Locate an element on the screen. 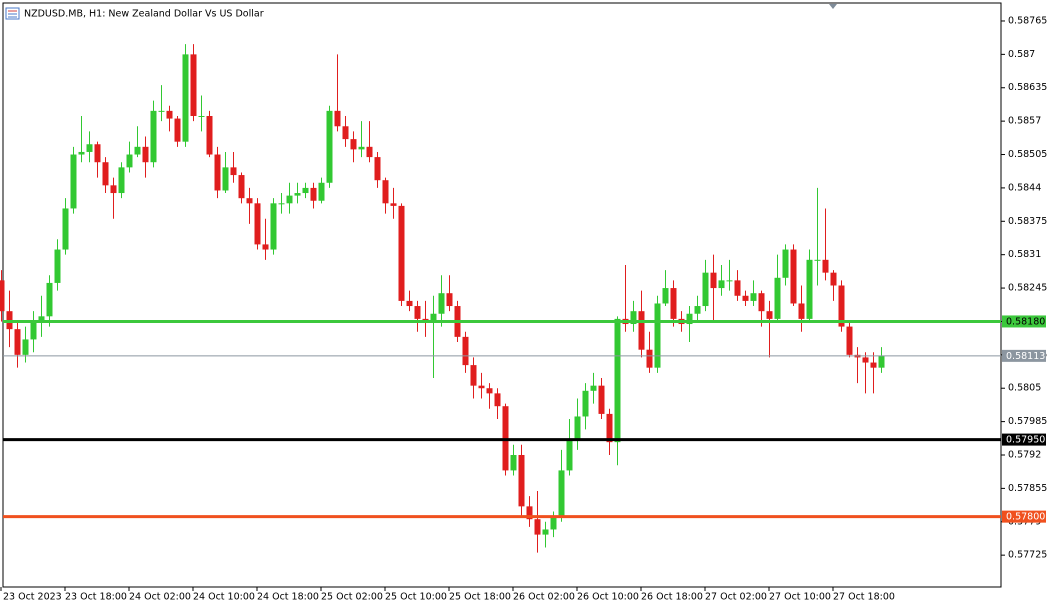 The height and width of the screenshot is (610, 1056). level-label: 0.58113 is located at coordinates (1025, 356).